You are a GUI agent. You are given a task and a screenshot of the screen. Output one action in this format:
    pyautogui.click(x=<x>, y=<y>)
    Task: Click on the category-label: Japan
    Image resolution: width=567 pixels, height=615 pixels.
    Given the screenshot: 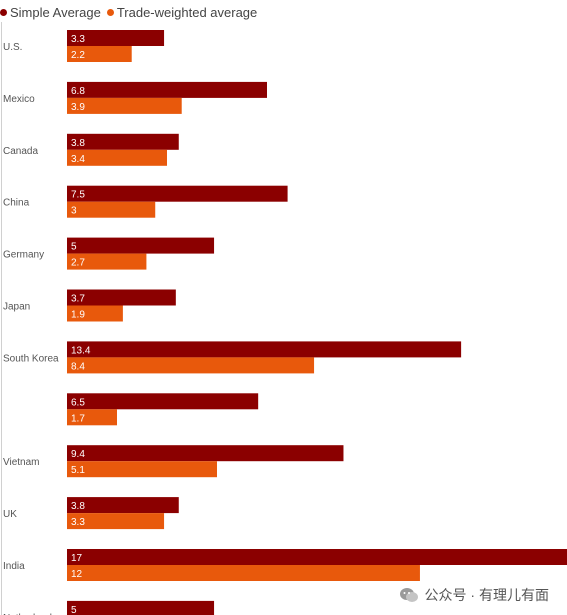 What is the action you would take?
    pyautogui.click(x=16, y=307)
    